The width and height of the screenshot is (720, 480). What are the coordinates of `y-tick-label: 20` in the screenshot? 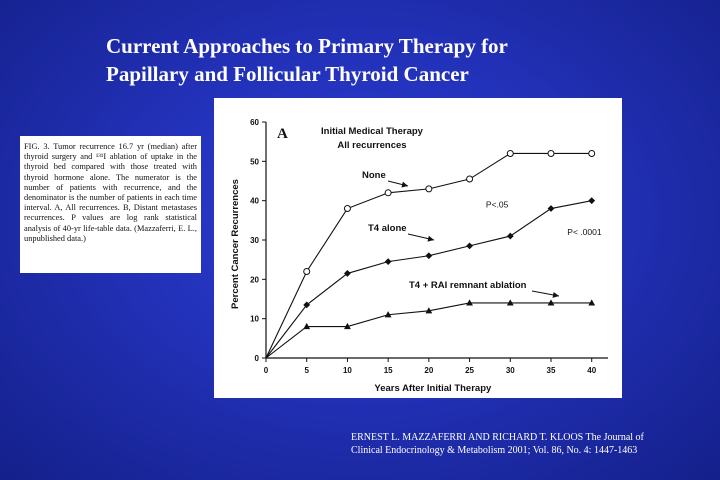 It's located at (254, 279).